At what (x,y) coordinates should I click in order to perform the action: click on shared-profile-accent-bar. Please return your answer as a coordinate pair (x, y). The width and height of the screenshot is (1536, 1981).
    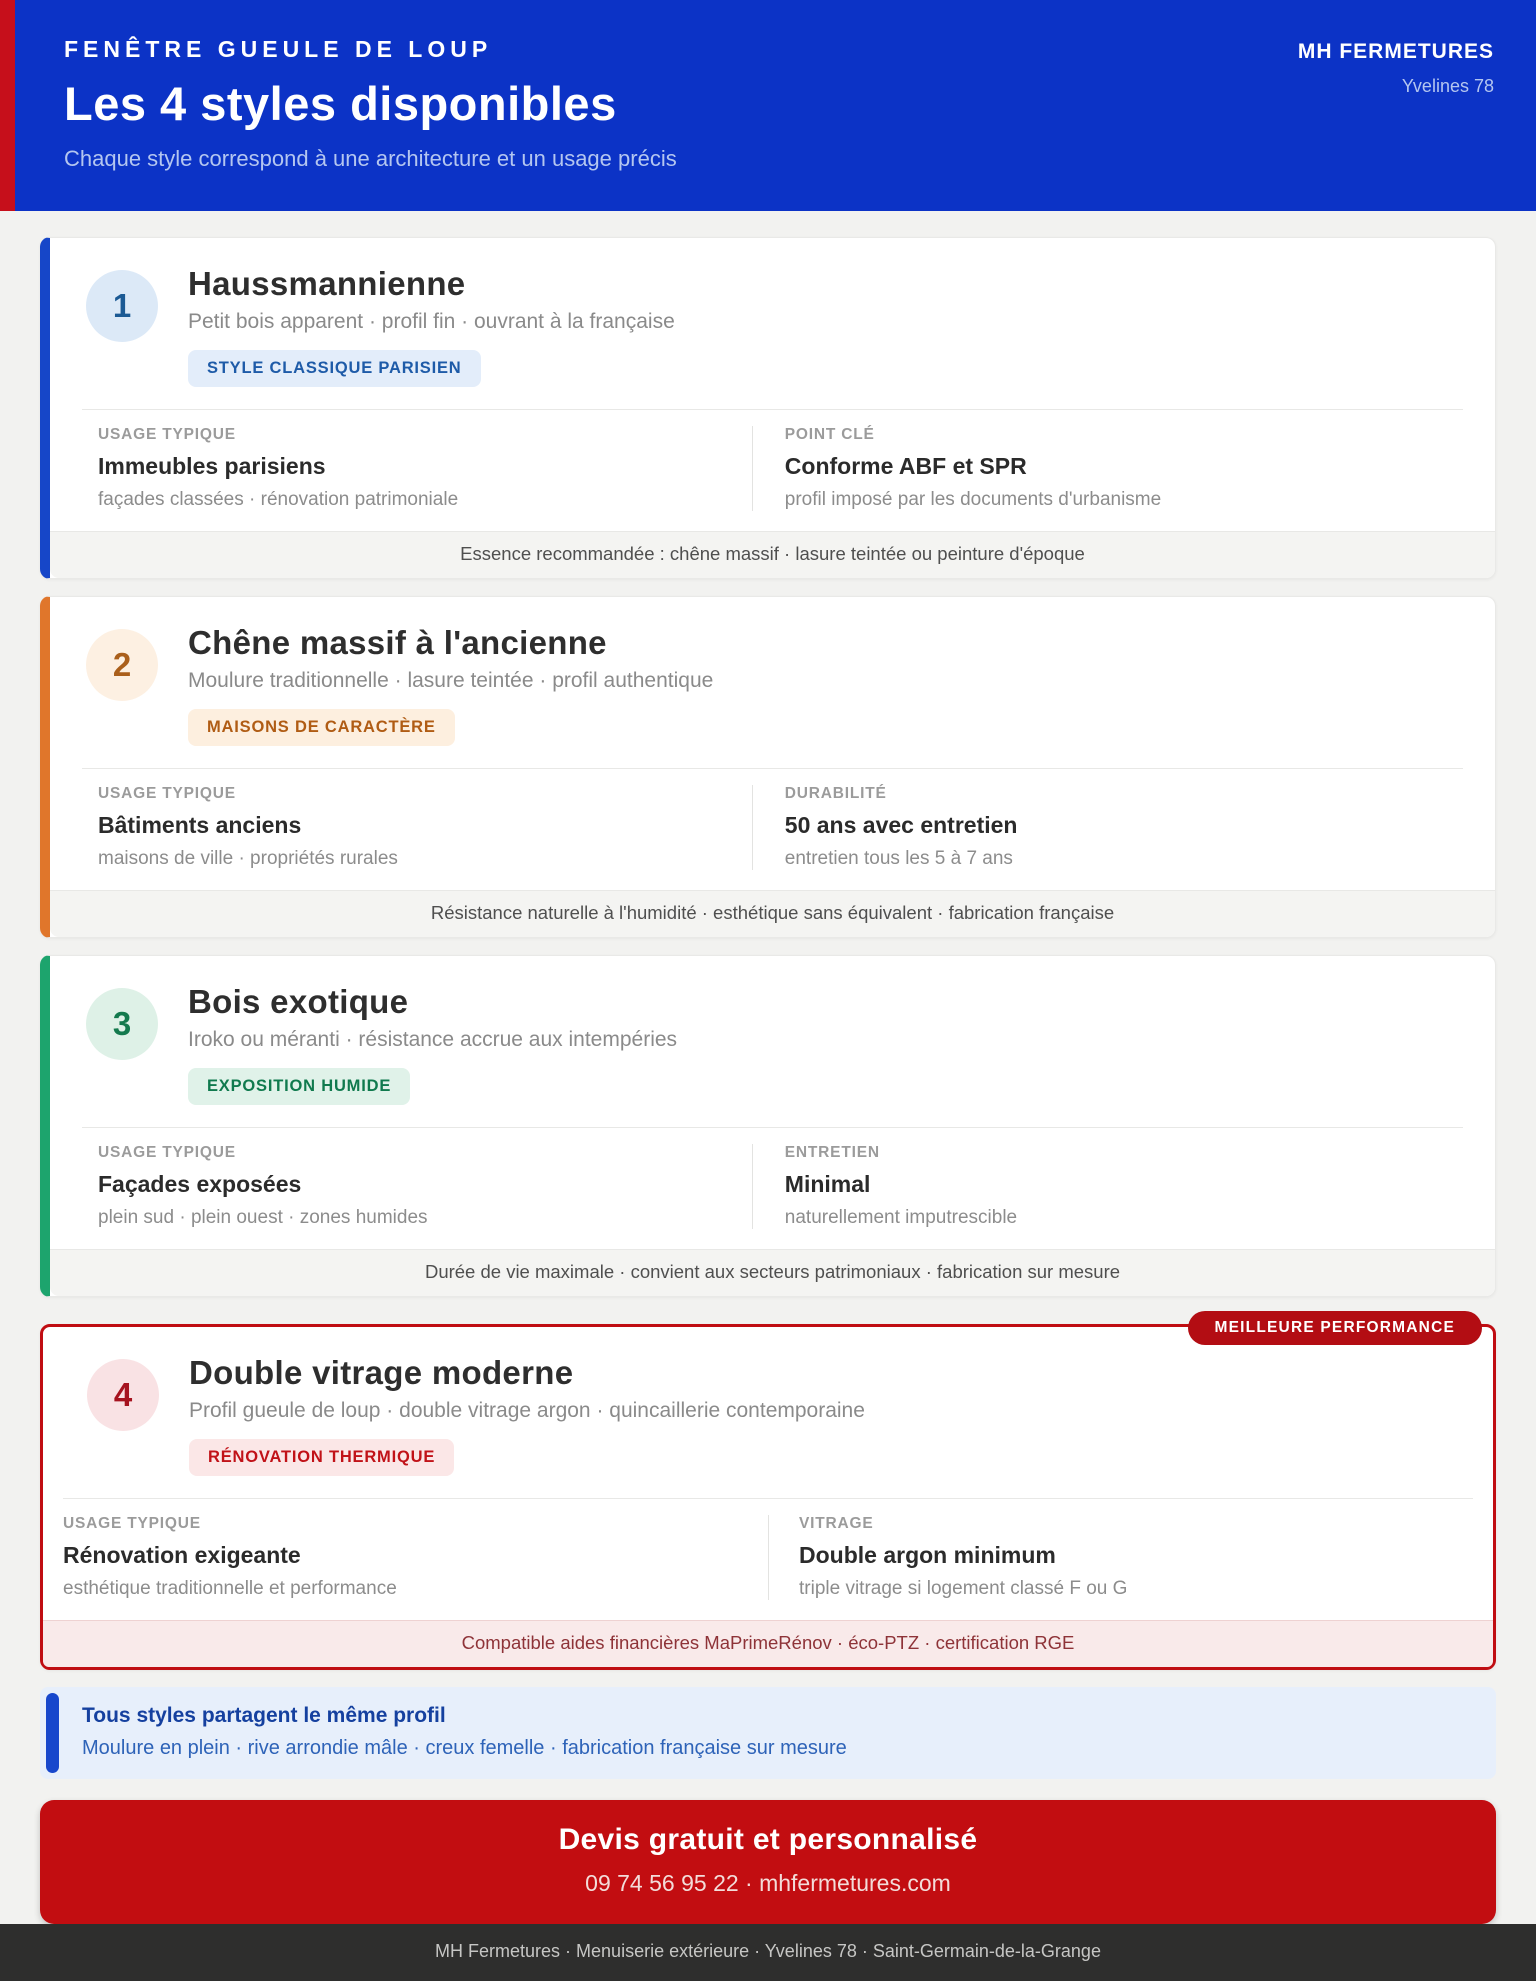
    Looking at the image, I should click on (52, 1733).